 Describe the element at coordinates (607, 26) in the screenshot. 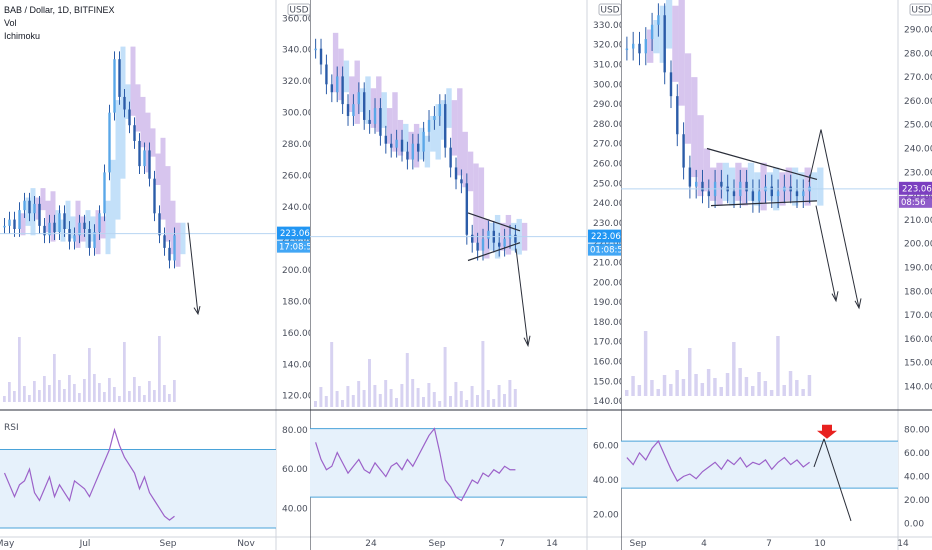

I see `y-tick-label: 330.00` at that location.